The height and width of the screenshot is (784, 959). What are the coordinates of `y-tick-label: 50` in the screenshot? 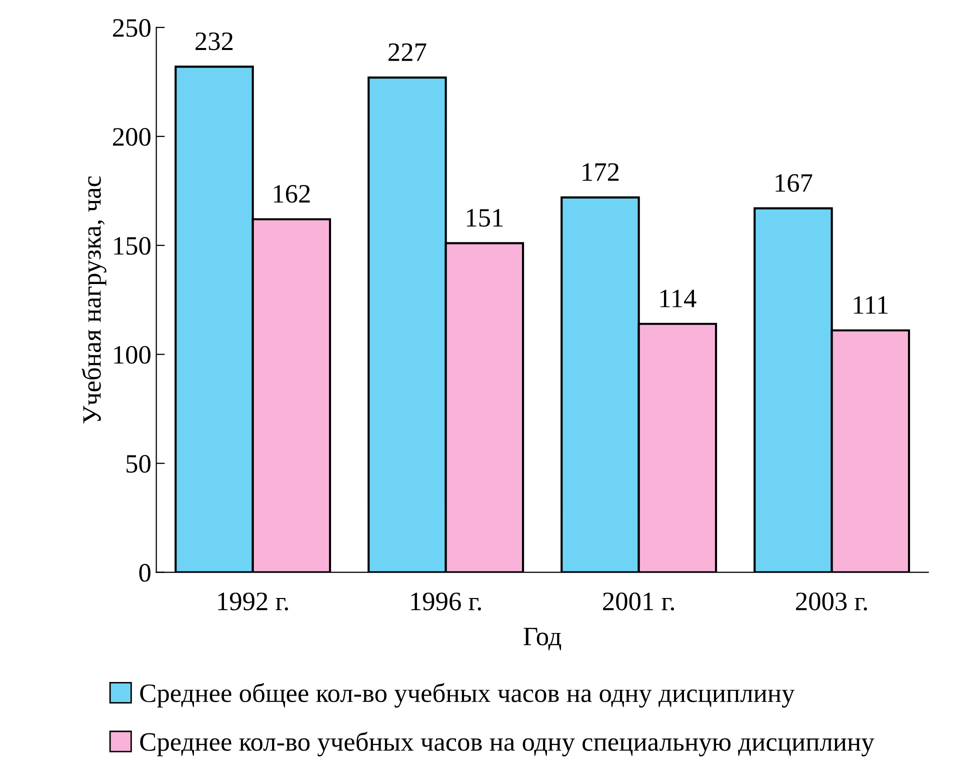 It's located at (138, 463).